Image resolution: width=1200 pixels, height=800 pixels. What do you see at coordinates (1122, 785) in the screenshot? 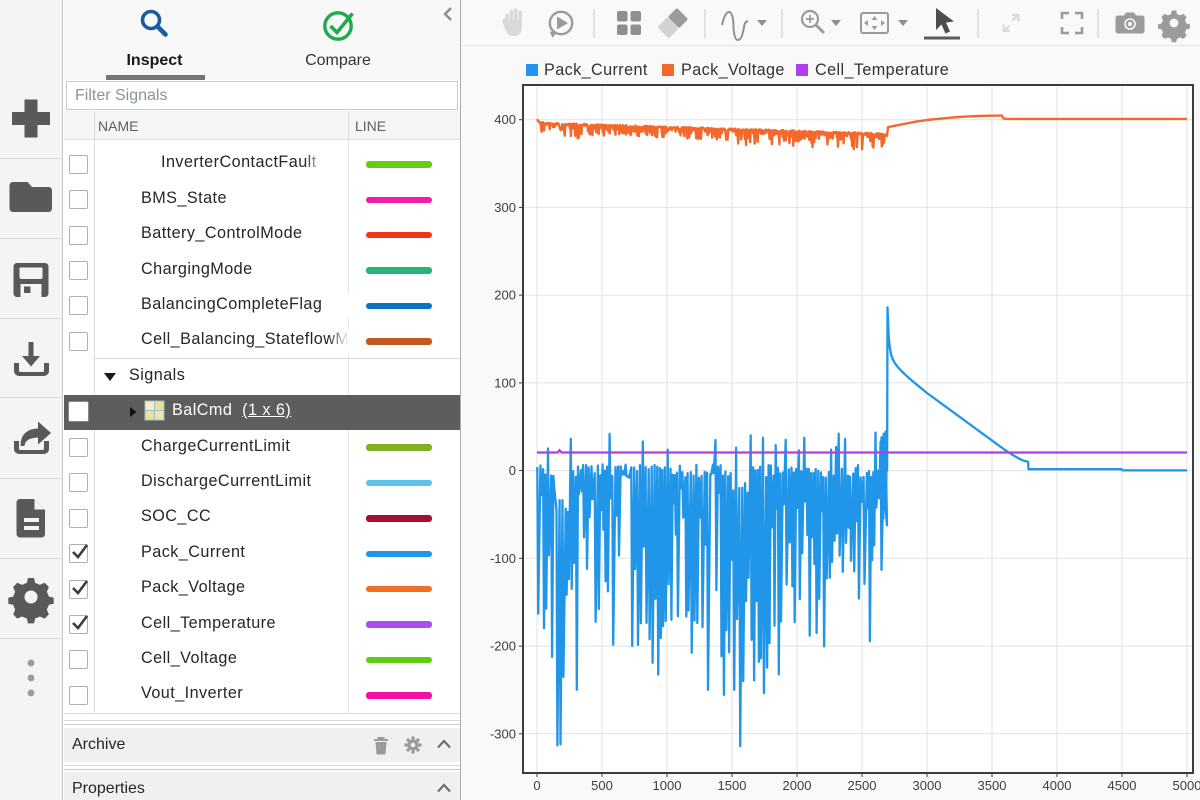
I see `svg-text: 4500` at bounding box center [1122, 785].